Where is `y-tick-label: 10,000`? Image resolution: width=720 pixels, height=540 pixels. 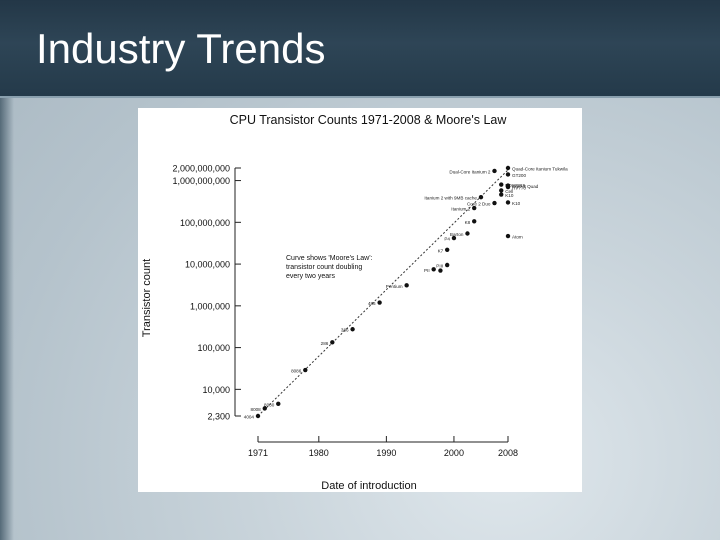
y-tick-label: 10,000 is located at coordinates (216, 390).